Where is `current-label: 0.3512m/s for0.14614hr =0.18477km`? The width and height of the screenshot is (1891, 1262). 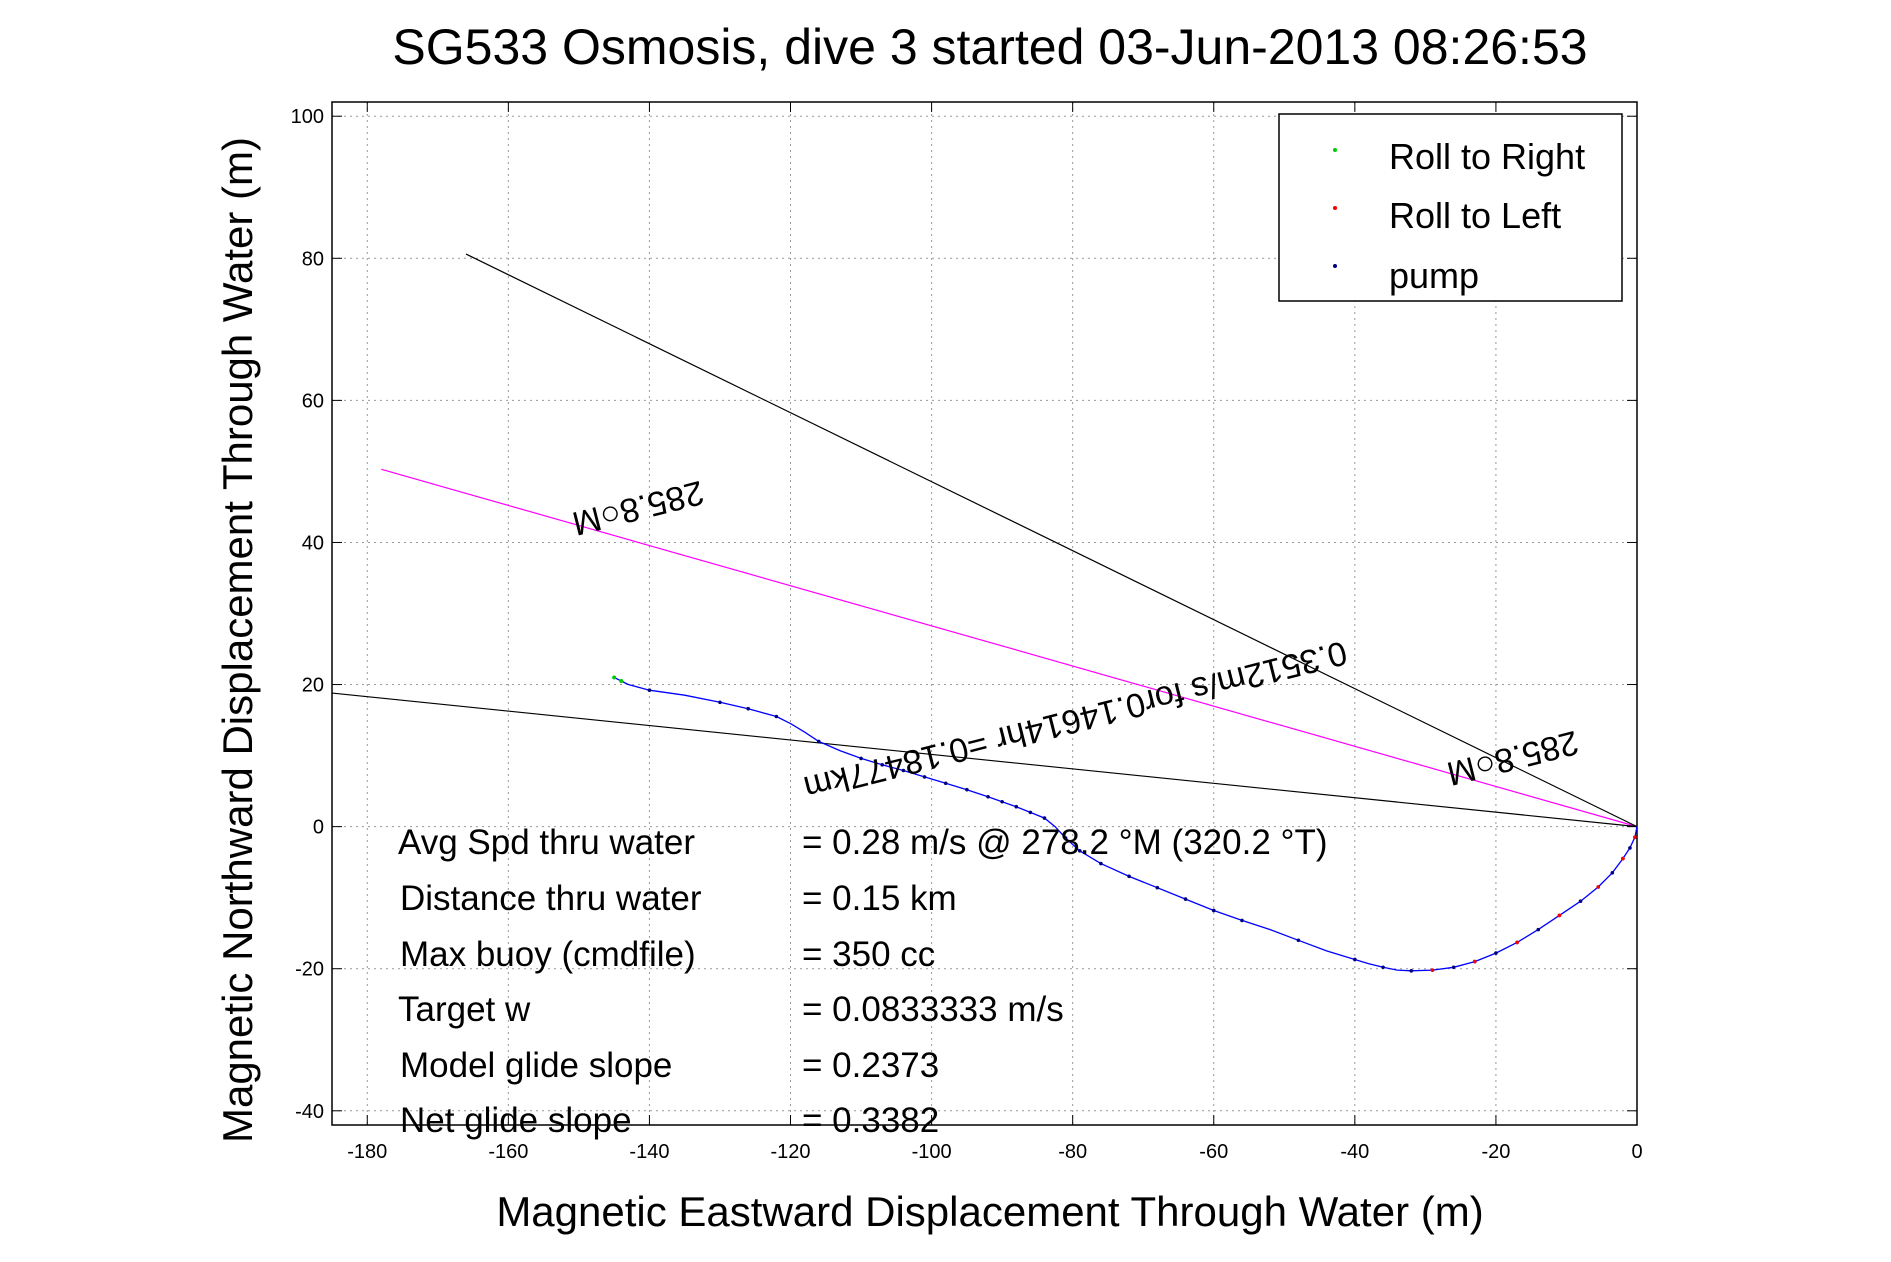
current-label: 0.3512m/s for0.14614hr =0.18477km is located at coordinates (1075, 720).